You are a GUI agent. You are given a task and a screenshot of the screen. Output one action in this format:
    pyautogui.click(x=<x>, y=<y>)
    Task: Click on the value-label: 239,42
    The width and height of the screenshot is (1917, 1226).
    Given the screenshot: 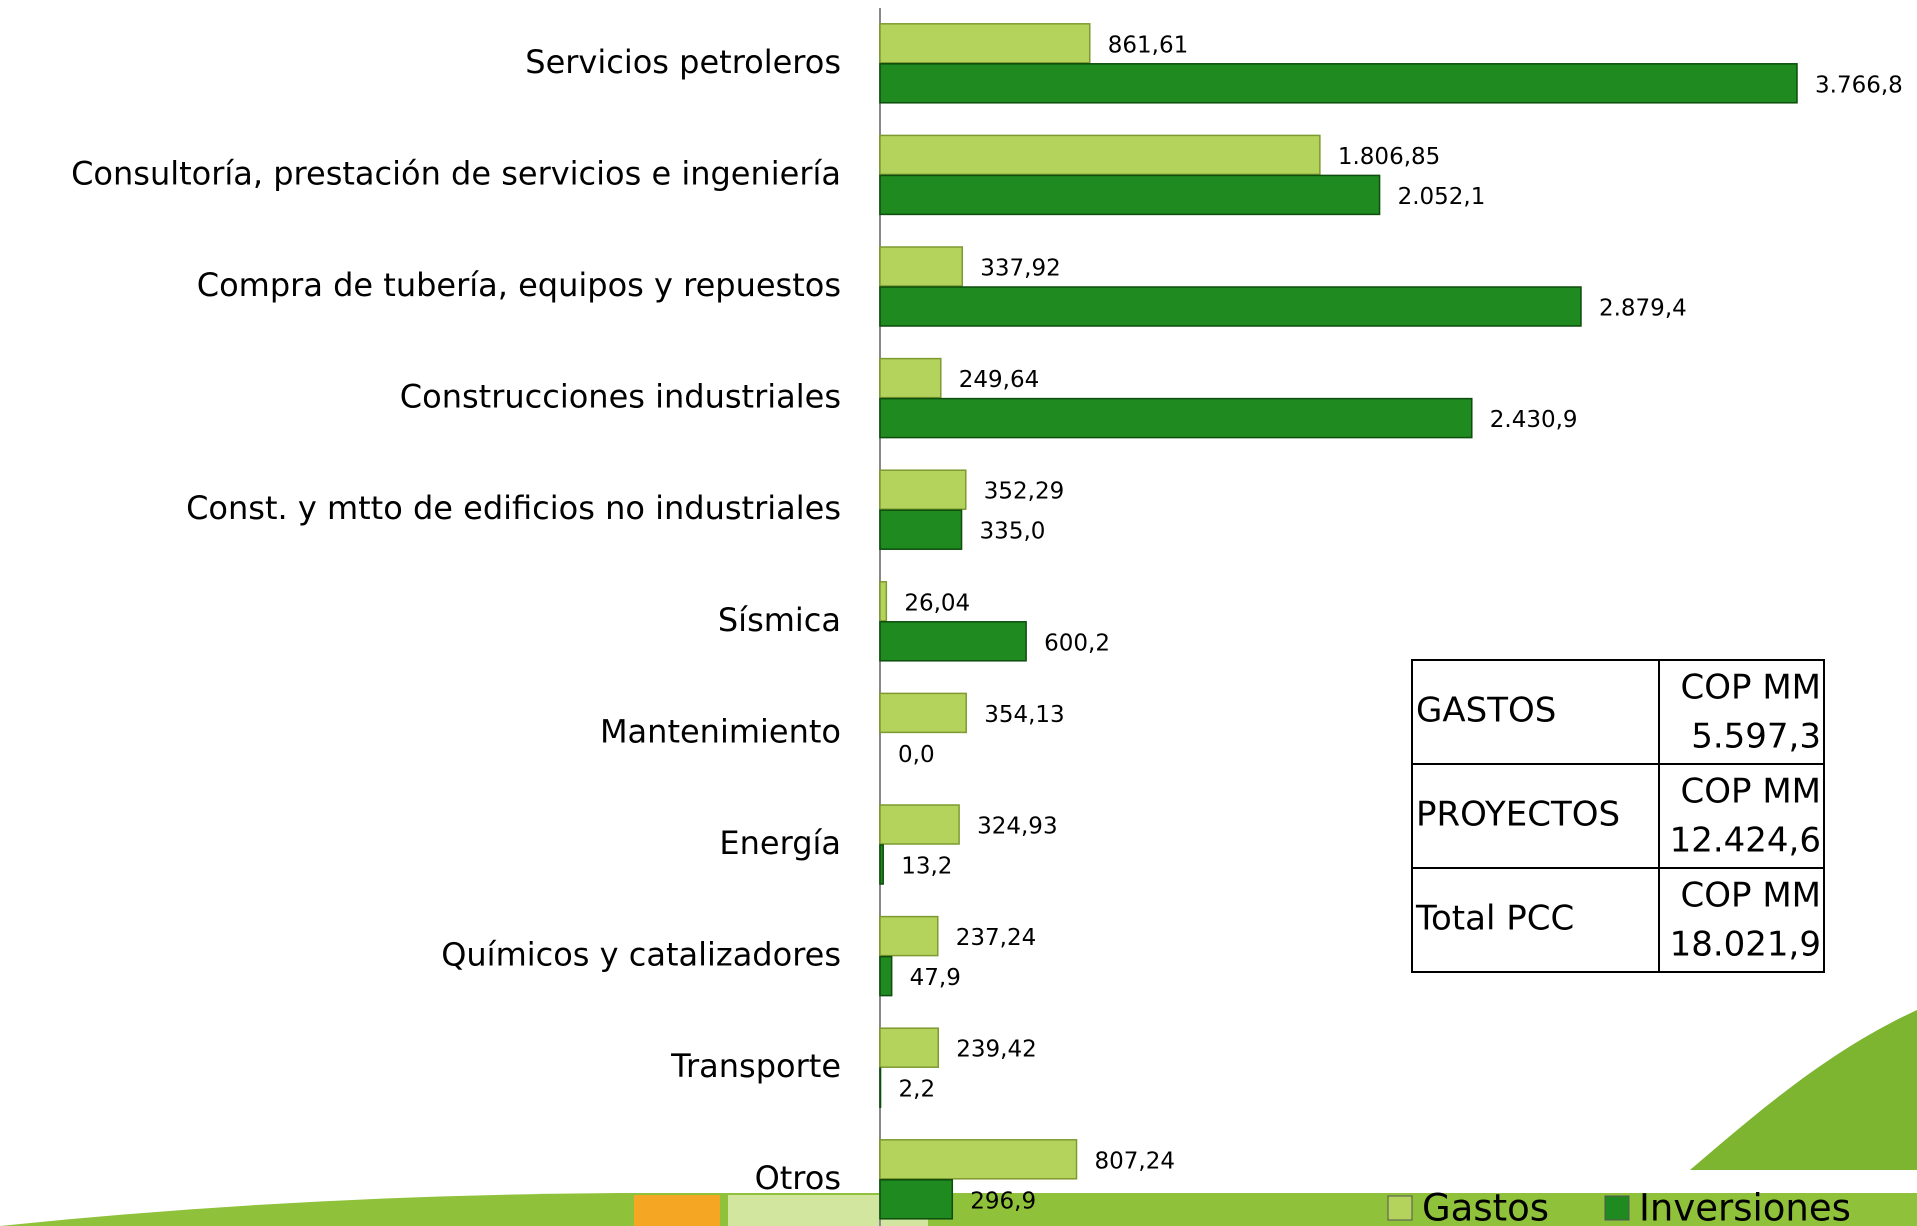 What is the action you would take?
    pyautogui.click(x=996, y=1050)
    